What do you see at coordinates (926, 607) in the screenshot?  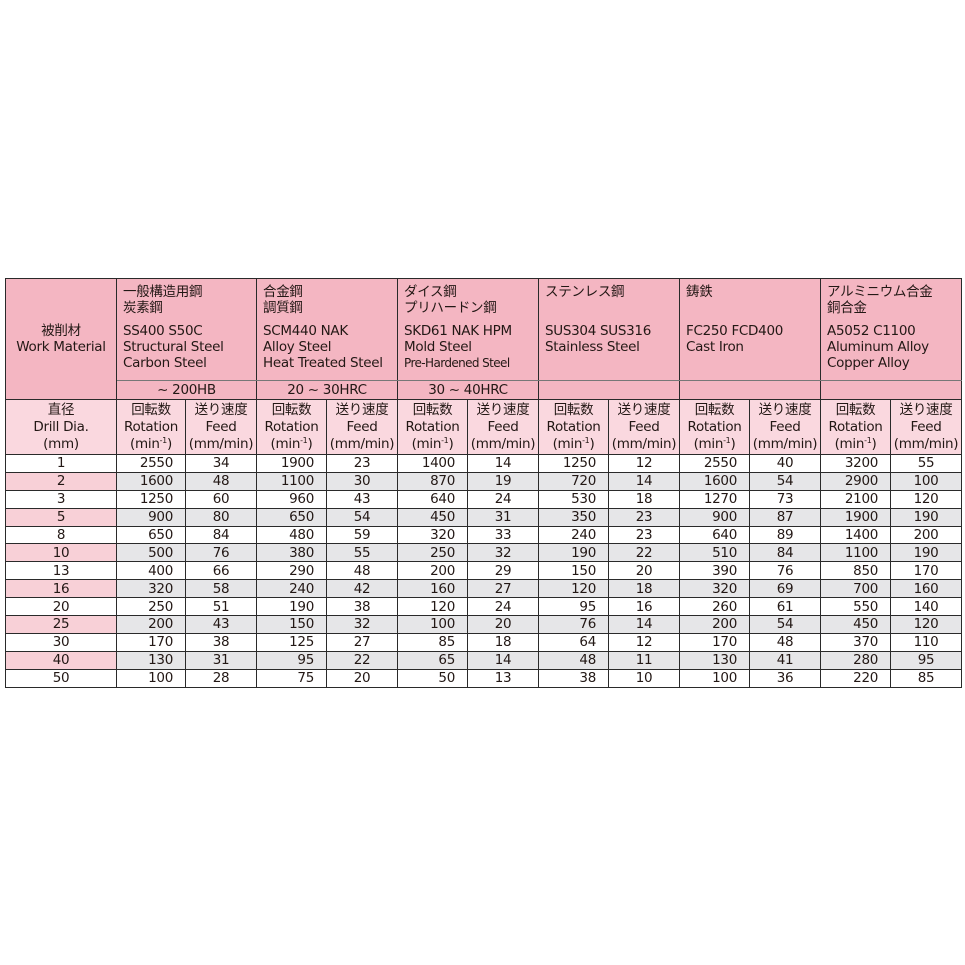 I see `feed-cell: 140` at bounding box center [926, 607].